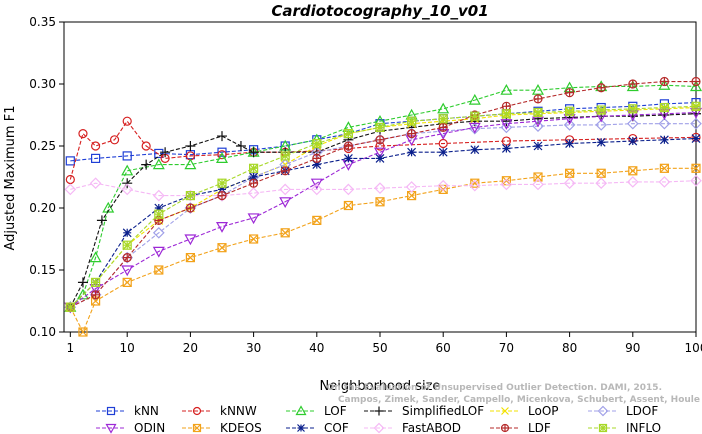 The width and height of the screenshot is (702, 434). Describe the element at coordinates (42, 270) in the screenshot. I see `y-tick-label: 0.15` at that location.